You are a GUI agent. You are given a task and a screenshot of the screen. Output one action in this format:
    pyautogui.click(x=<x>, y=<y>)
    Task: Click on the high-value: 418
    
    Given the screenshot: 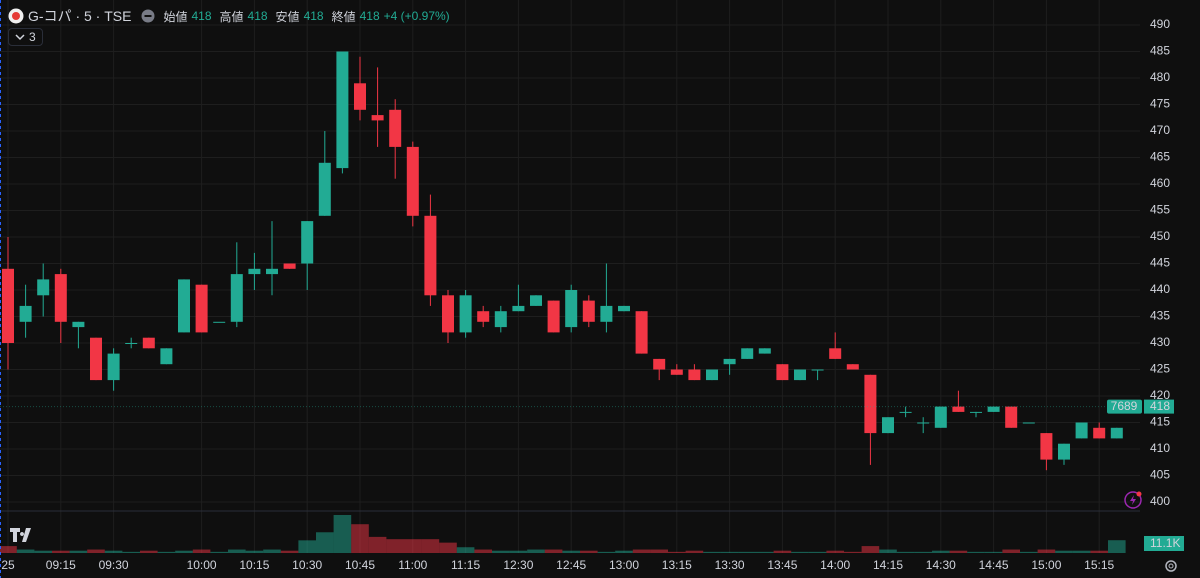 What is the action you would take?
    pyautogui.click(x=257, y=16)
    